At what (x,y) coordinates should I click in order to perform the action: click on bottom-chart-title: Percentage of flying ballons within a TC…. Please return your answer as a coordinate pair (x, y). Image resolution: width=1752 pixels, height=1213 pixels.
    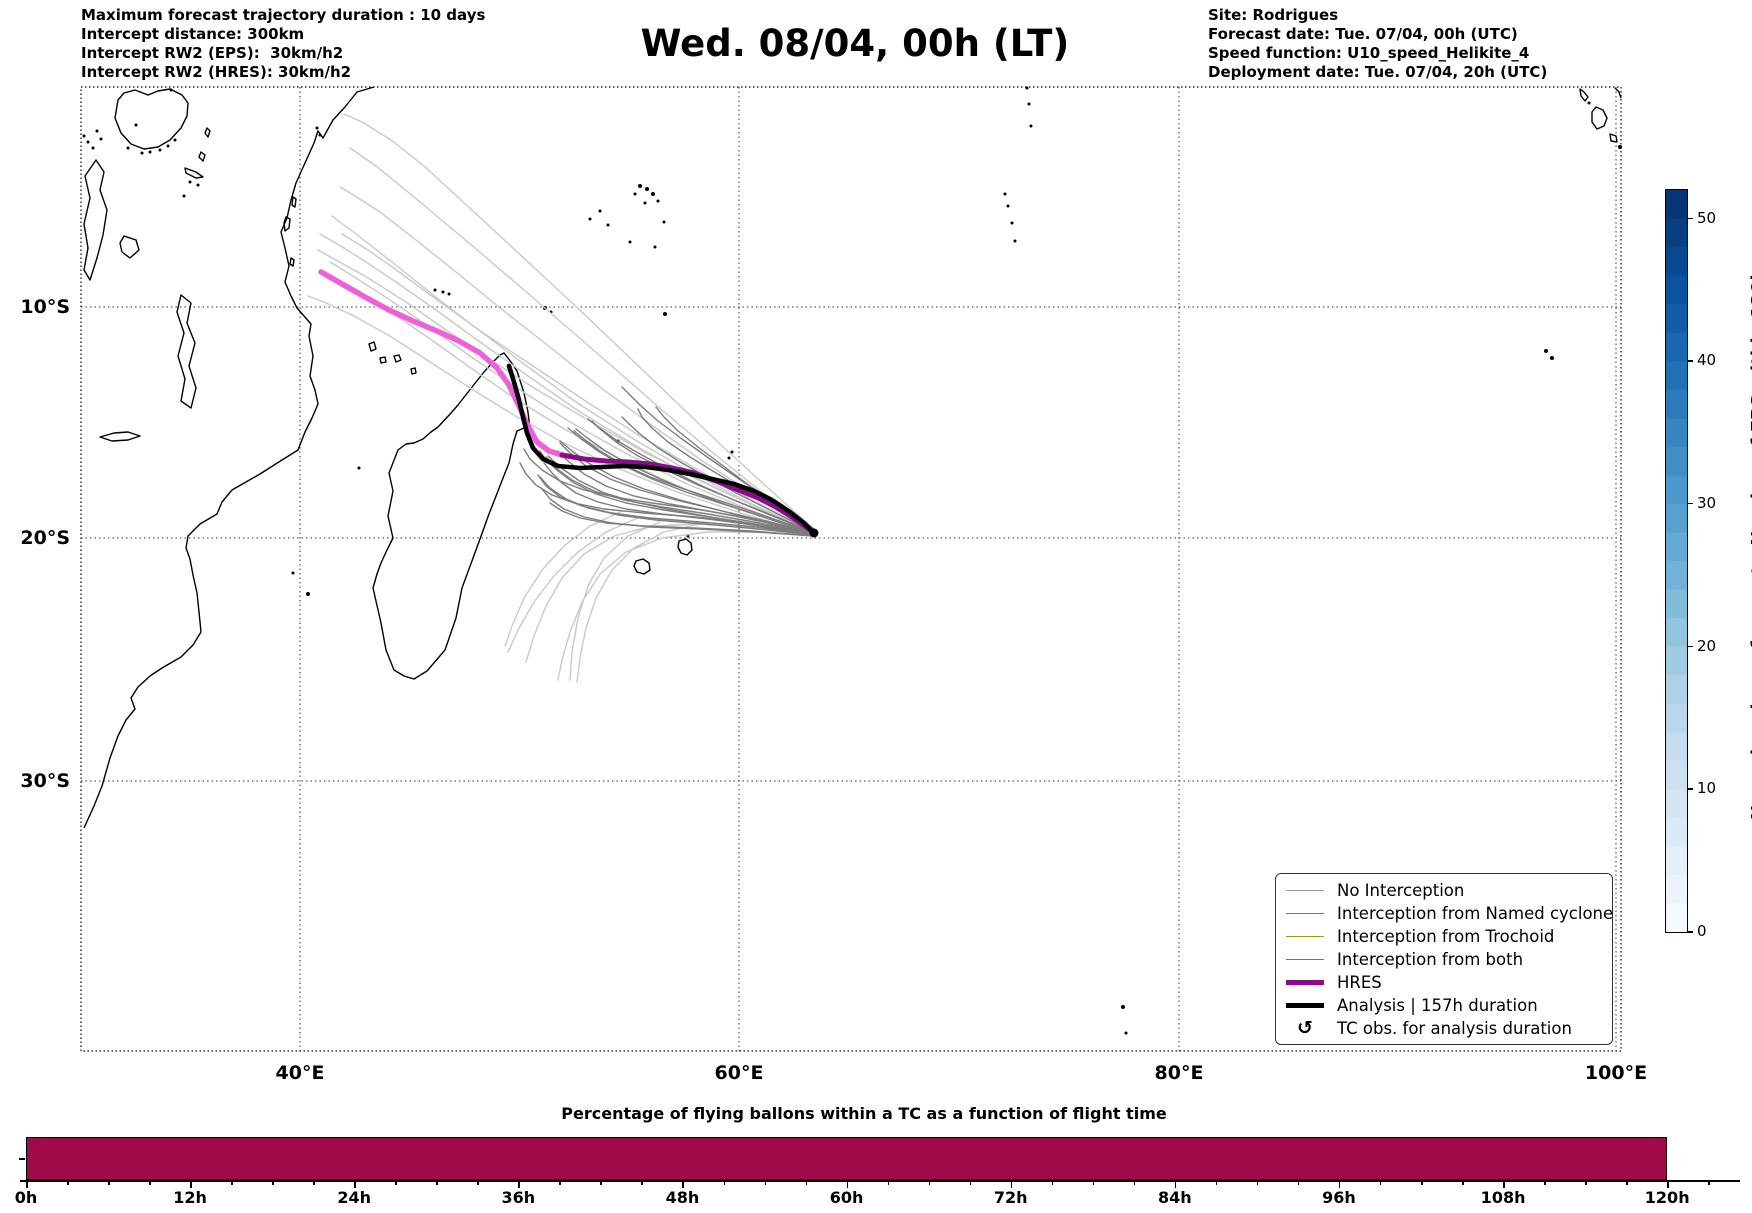
    Looking at the image, I should click on (864, 1113).